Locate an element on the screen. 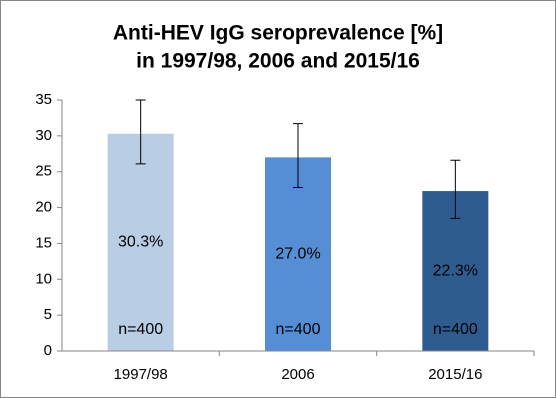  value-label: 27.0% is located at coordinates (297, 253).